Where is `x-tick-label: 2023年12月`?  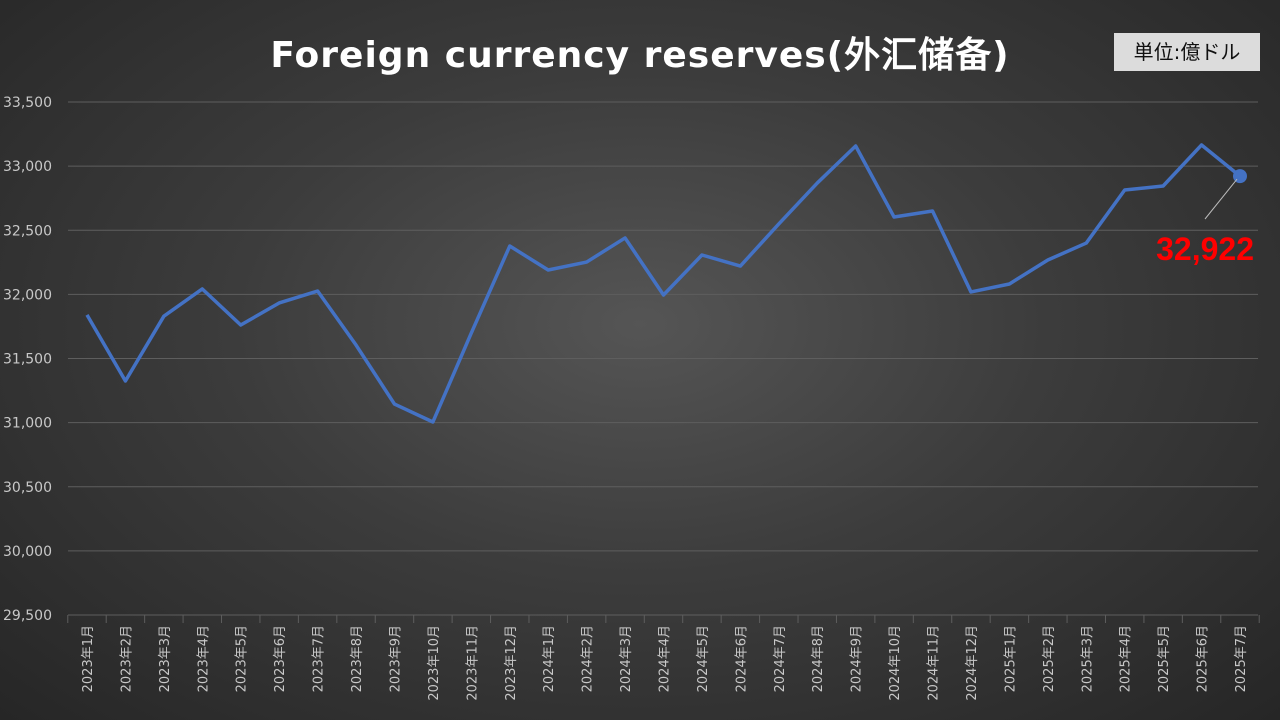 x-tick-label: 2023年12月 is located at coordinates (511, 663).